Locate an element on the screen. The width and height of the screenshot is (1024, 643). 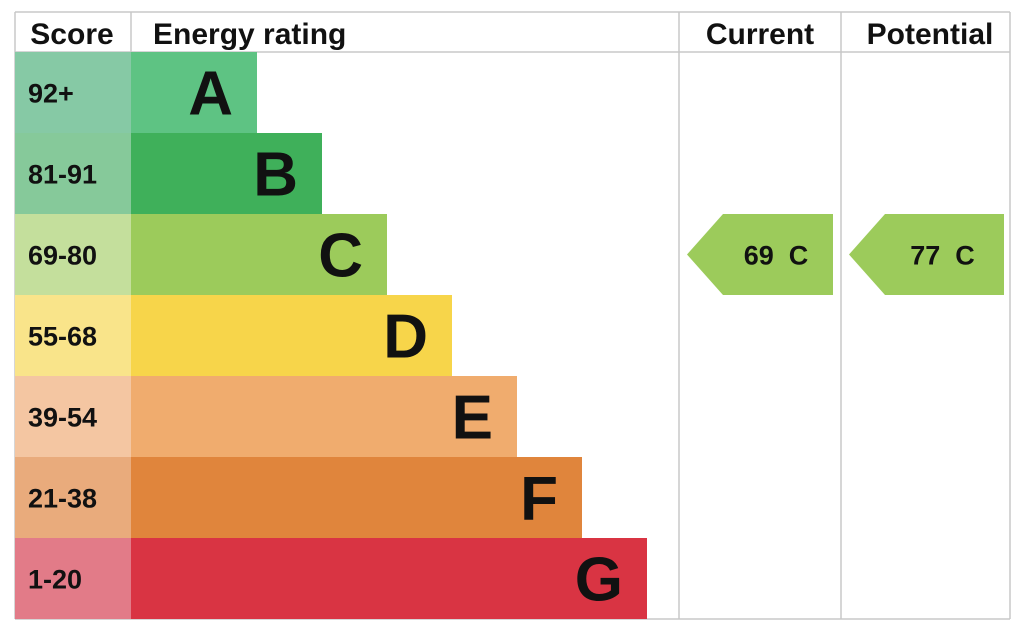
band-bar-d is located at coordinates (291, 335).